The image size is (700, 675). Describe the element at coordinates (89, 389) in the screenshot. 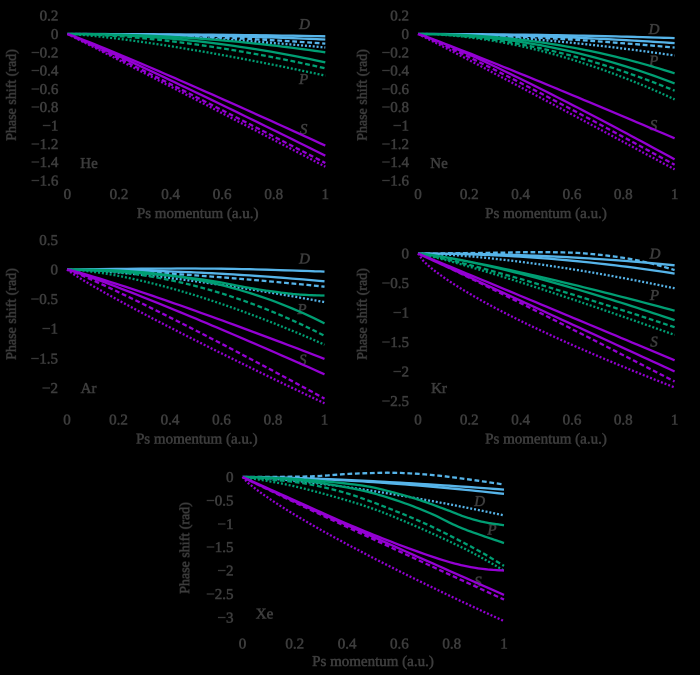

I see `svg-text: Ar` at that location.